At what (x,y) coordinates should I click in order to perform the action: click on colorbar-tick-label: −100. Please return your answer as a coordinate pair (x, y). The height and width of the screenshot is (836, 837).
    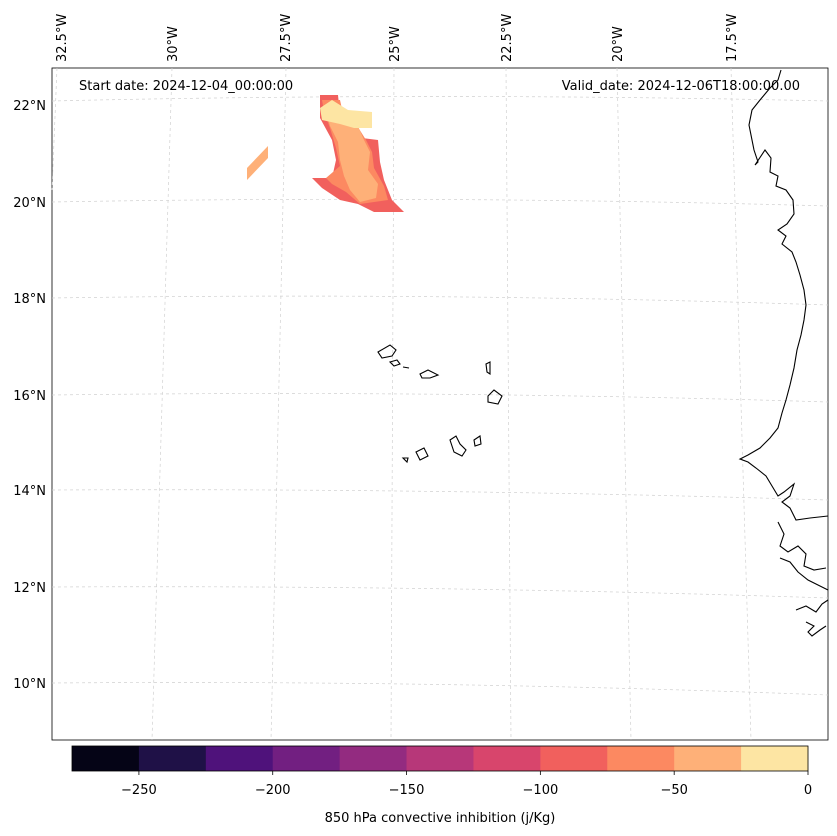
    Looking at the image, I should click on (541, 790).